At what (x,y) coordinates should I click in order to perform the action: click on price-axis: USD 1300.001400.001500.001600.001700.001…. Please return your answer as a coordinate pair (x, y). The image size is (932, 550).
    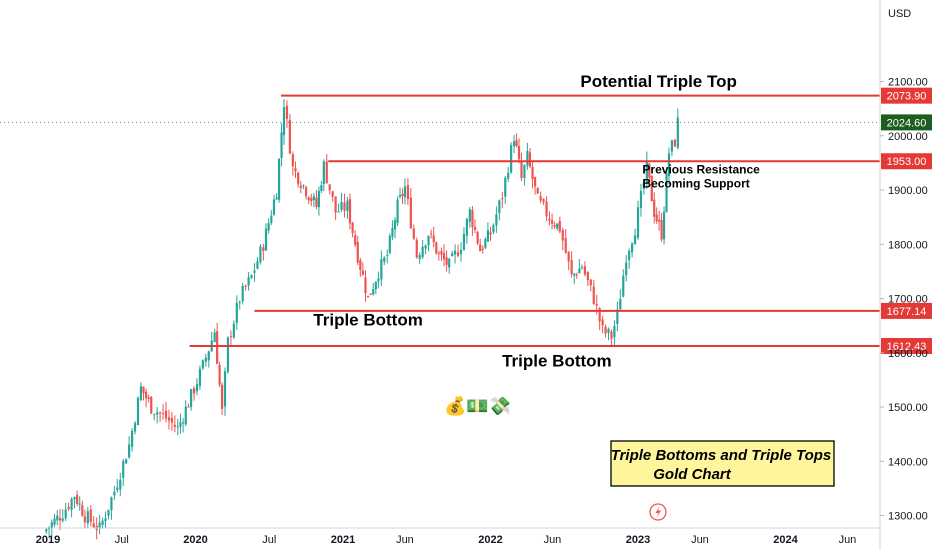
    Looking at the image, I should click on (903, 275).